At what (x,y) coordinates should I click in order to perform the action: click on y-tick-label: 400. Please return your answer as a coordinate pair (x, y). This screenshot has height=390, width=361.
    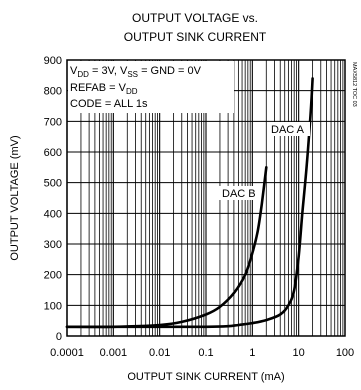
    Looking at the image, I should click on (53, 214).